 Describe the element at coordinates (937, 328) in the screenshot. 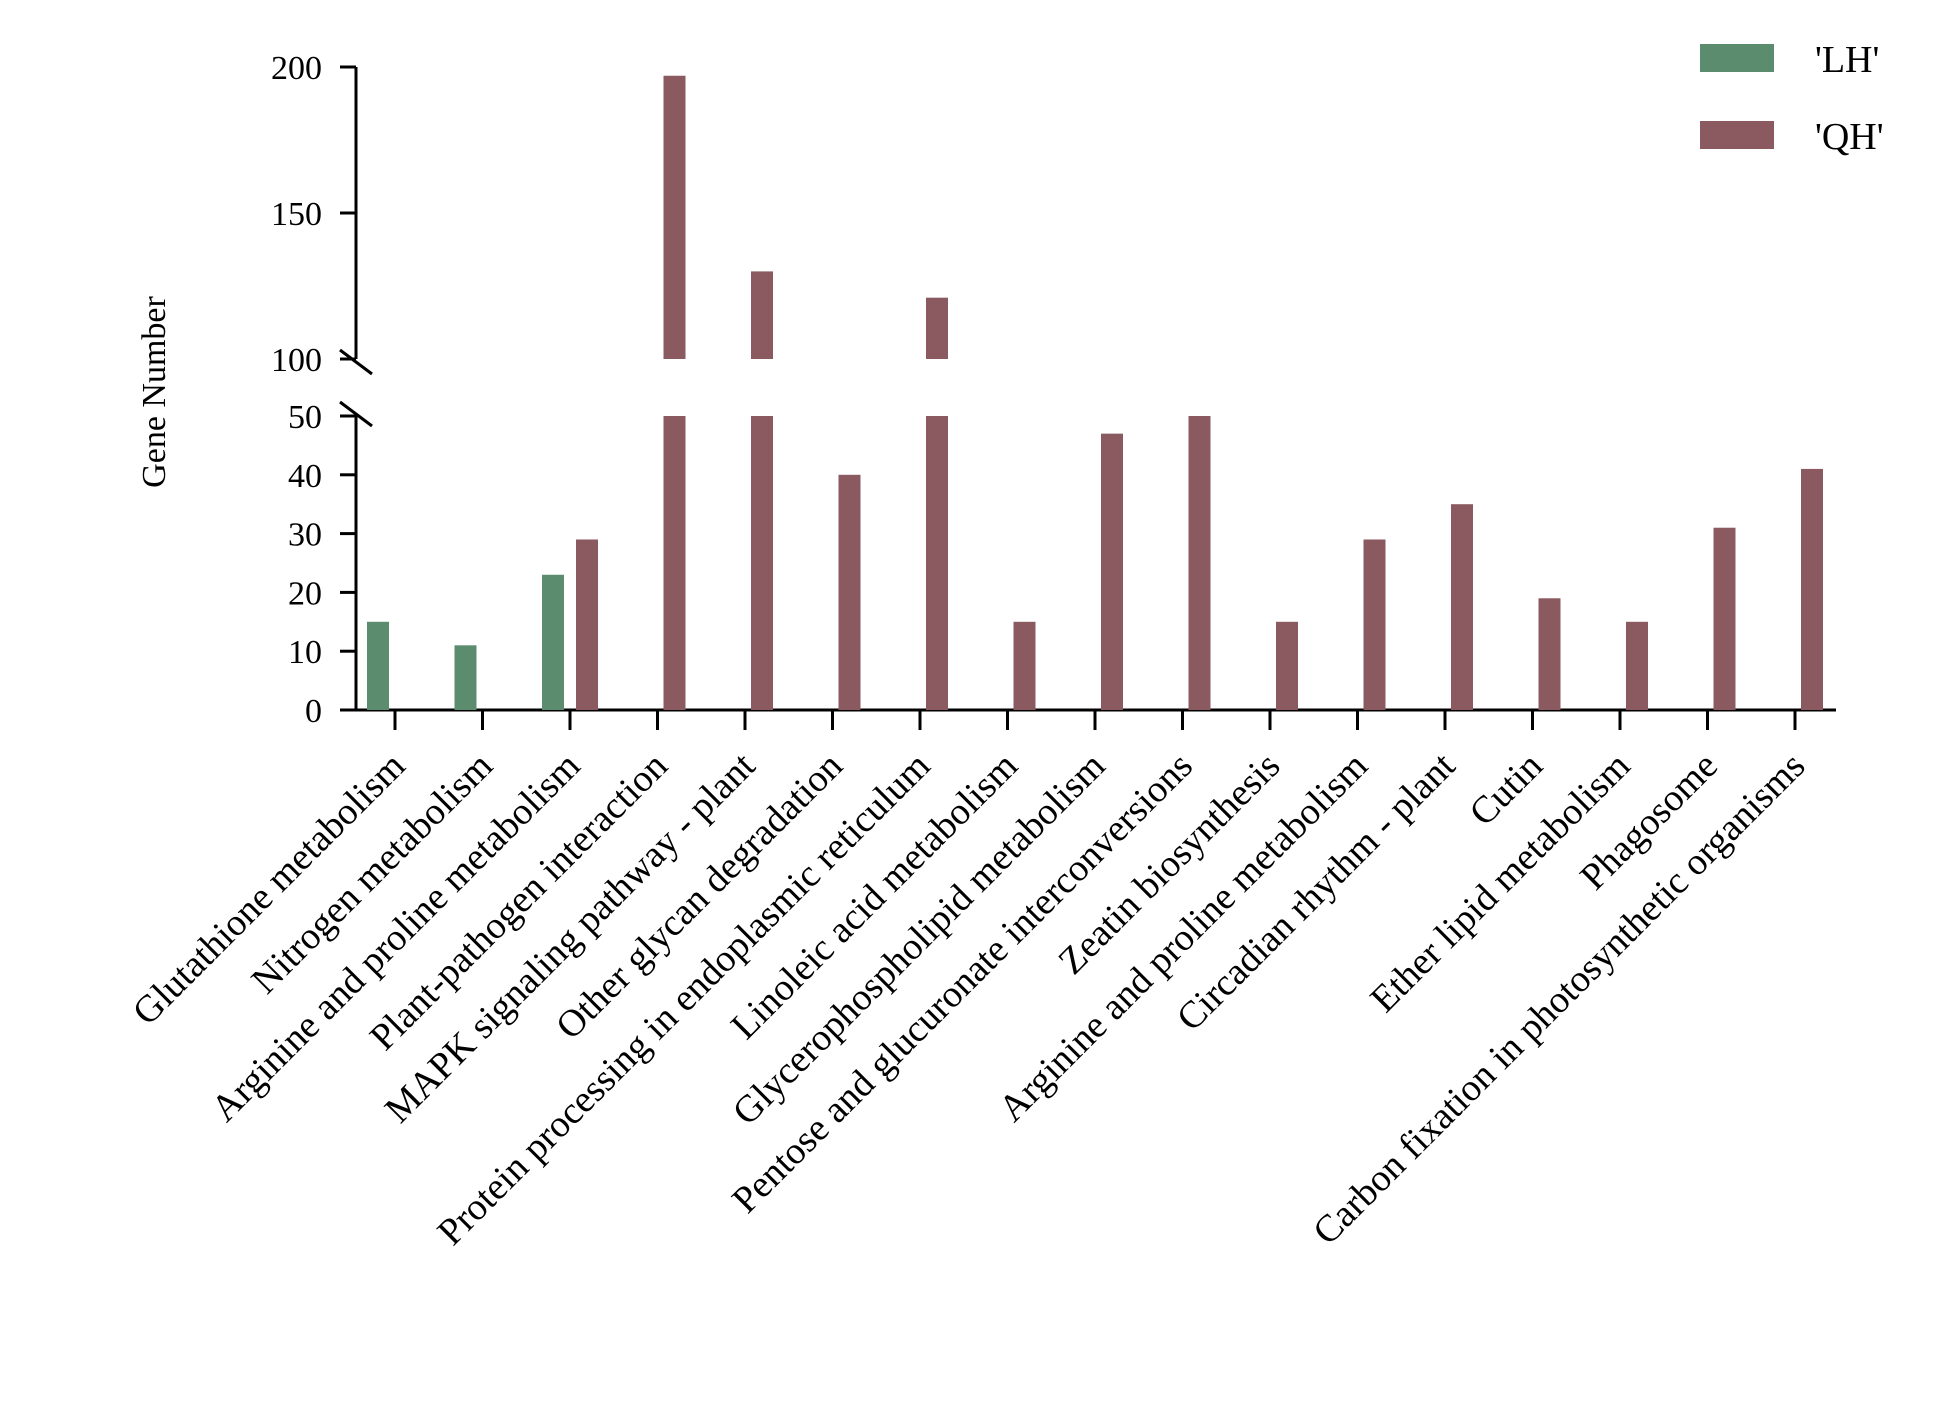

I see `bar-qh-protein-processing-in-endoplasmic-reticulum-upper` at that location.